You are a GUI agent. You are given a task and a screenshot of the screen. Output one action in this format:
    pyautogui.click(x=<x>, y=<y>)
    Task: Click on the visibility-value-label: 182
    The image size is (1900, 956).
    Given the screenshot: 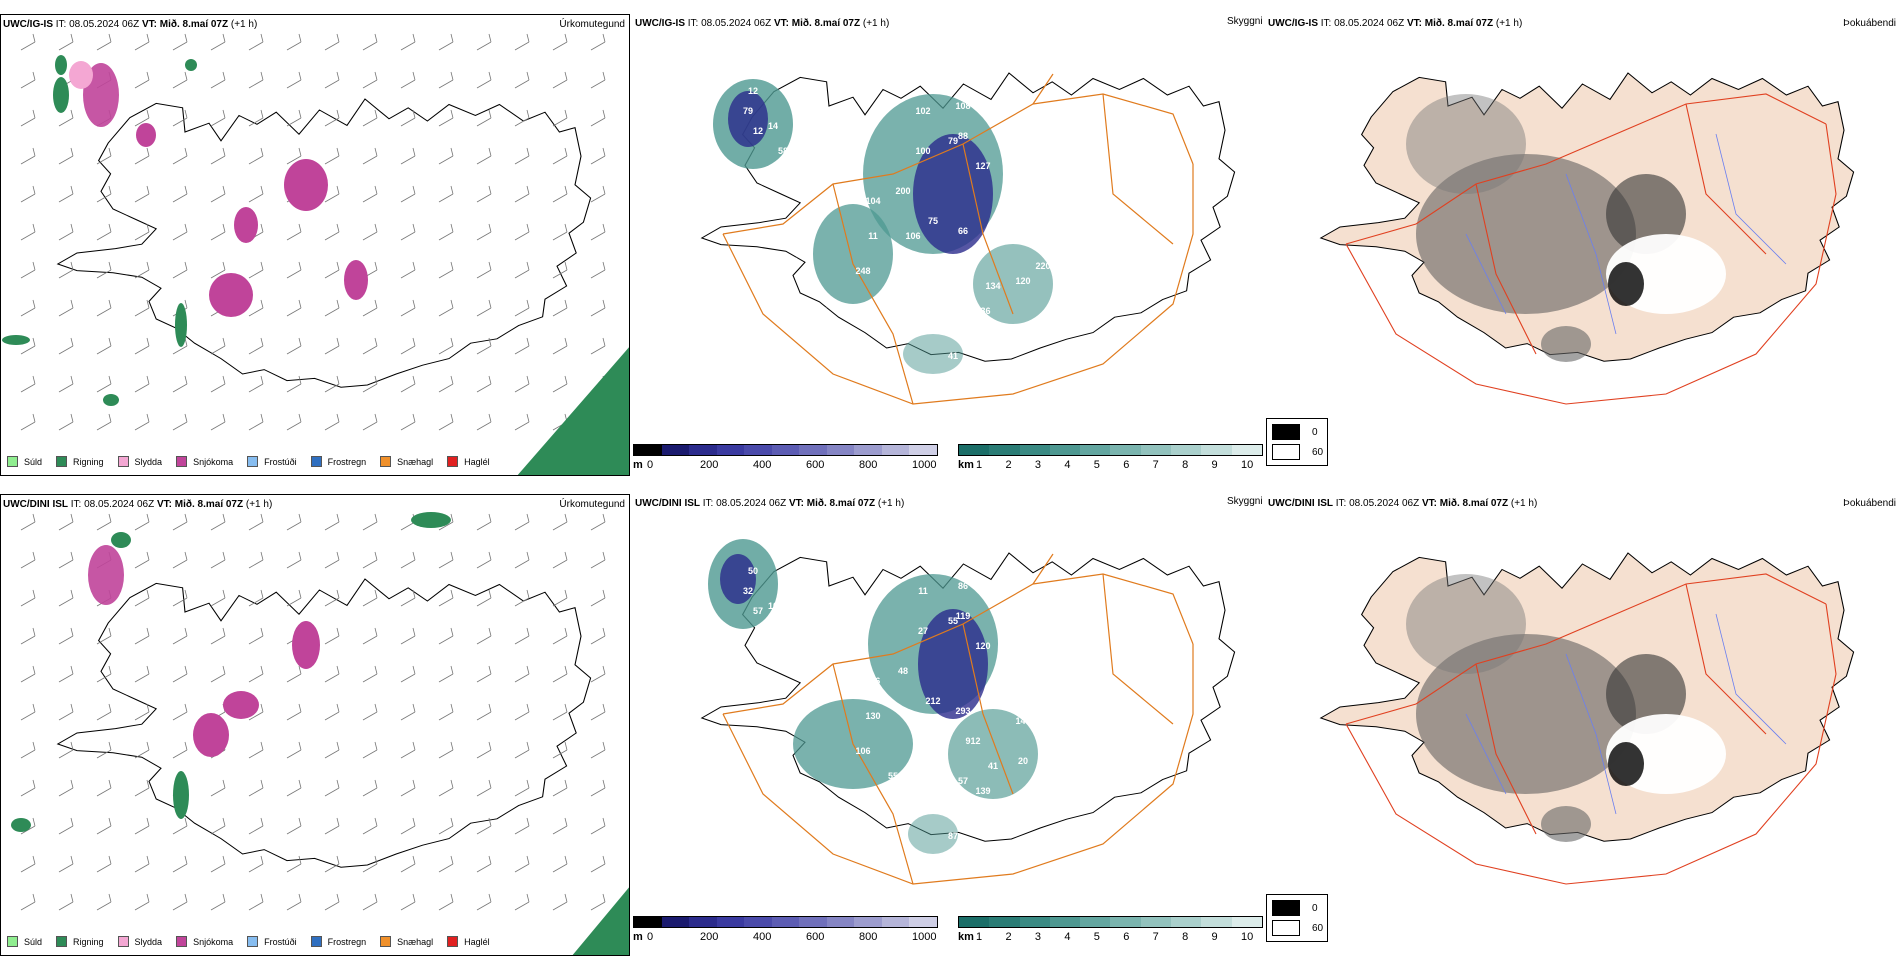 What is the action you would take?
    pyautogui.click(x=912, y=716)
    